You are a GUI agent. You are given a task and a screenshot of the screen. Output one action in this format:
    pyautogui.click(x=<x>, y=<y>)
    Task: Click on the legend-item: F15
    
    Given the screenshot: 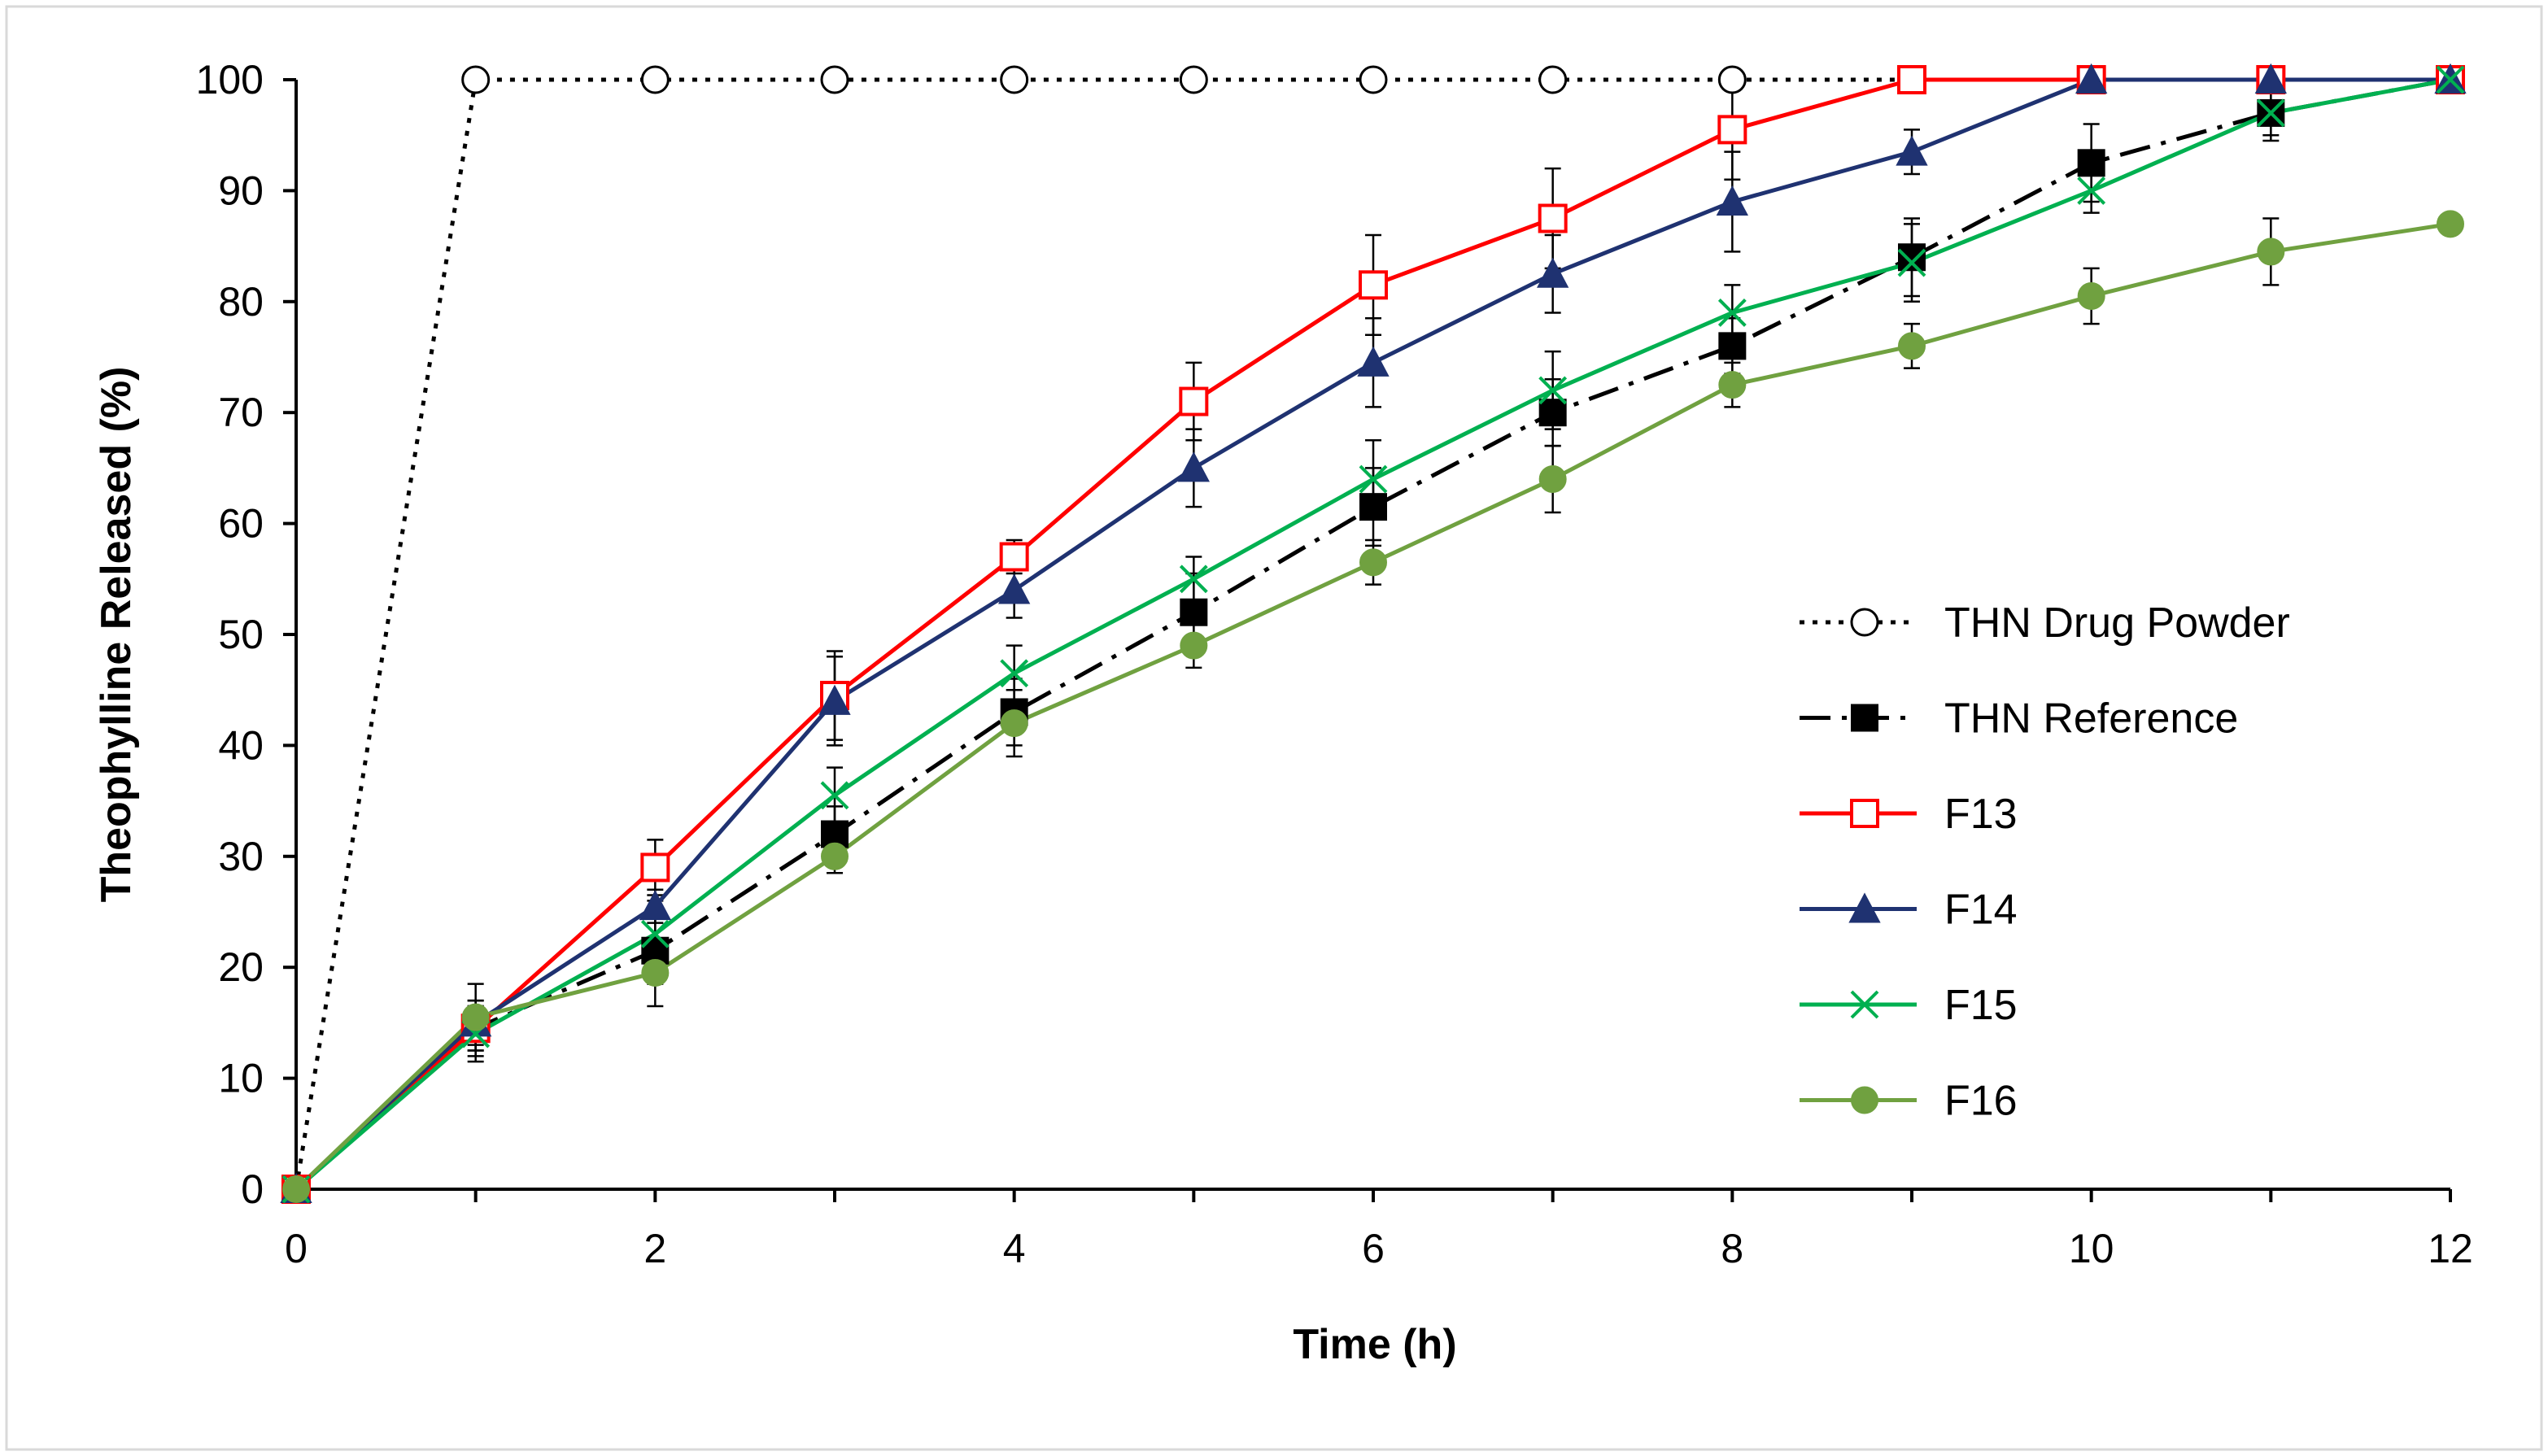 What is the action you would take?
    pyautogui.click(x=1909, y=1005)
    